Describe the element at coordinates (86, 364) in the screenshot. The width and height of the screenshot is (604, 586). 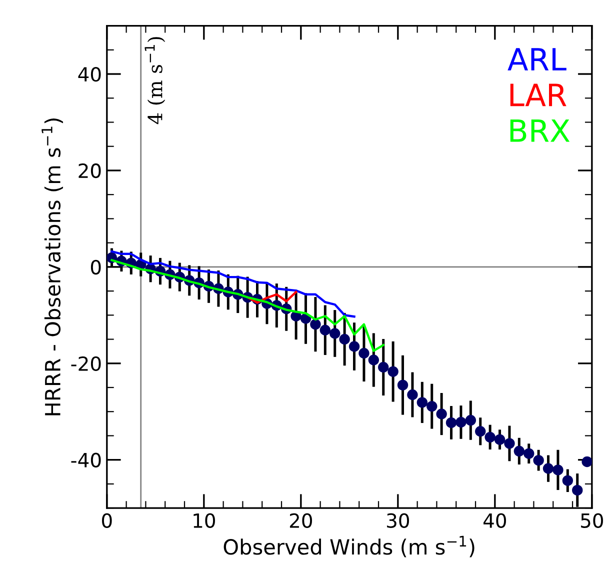
I see `y-tick-label: -20` at that location.